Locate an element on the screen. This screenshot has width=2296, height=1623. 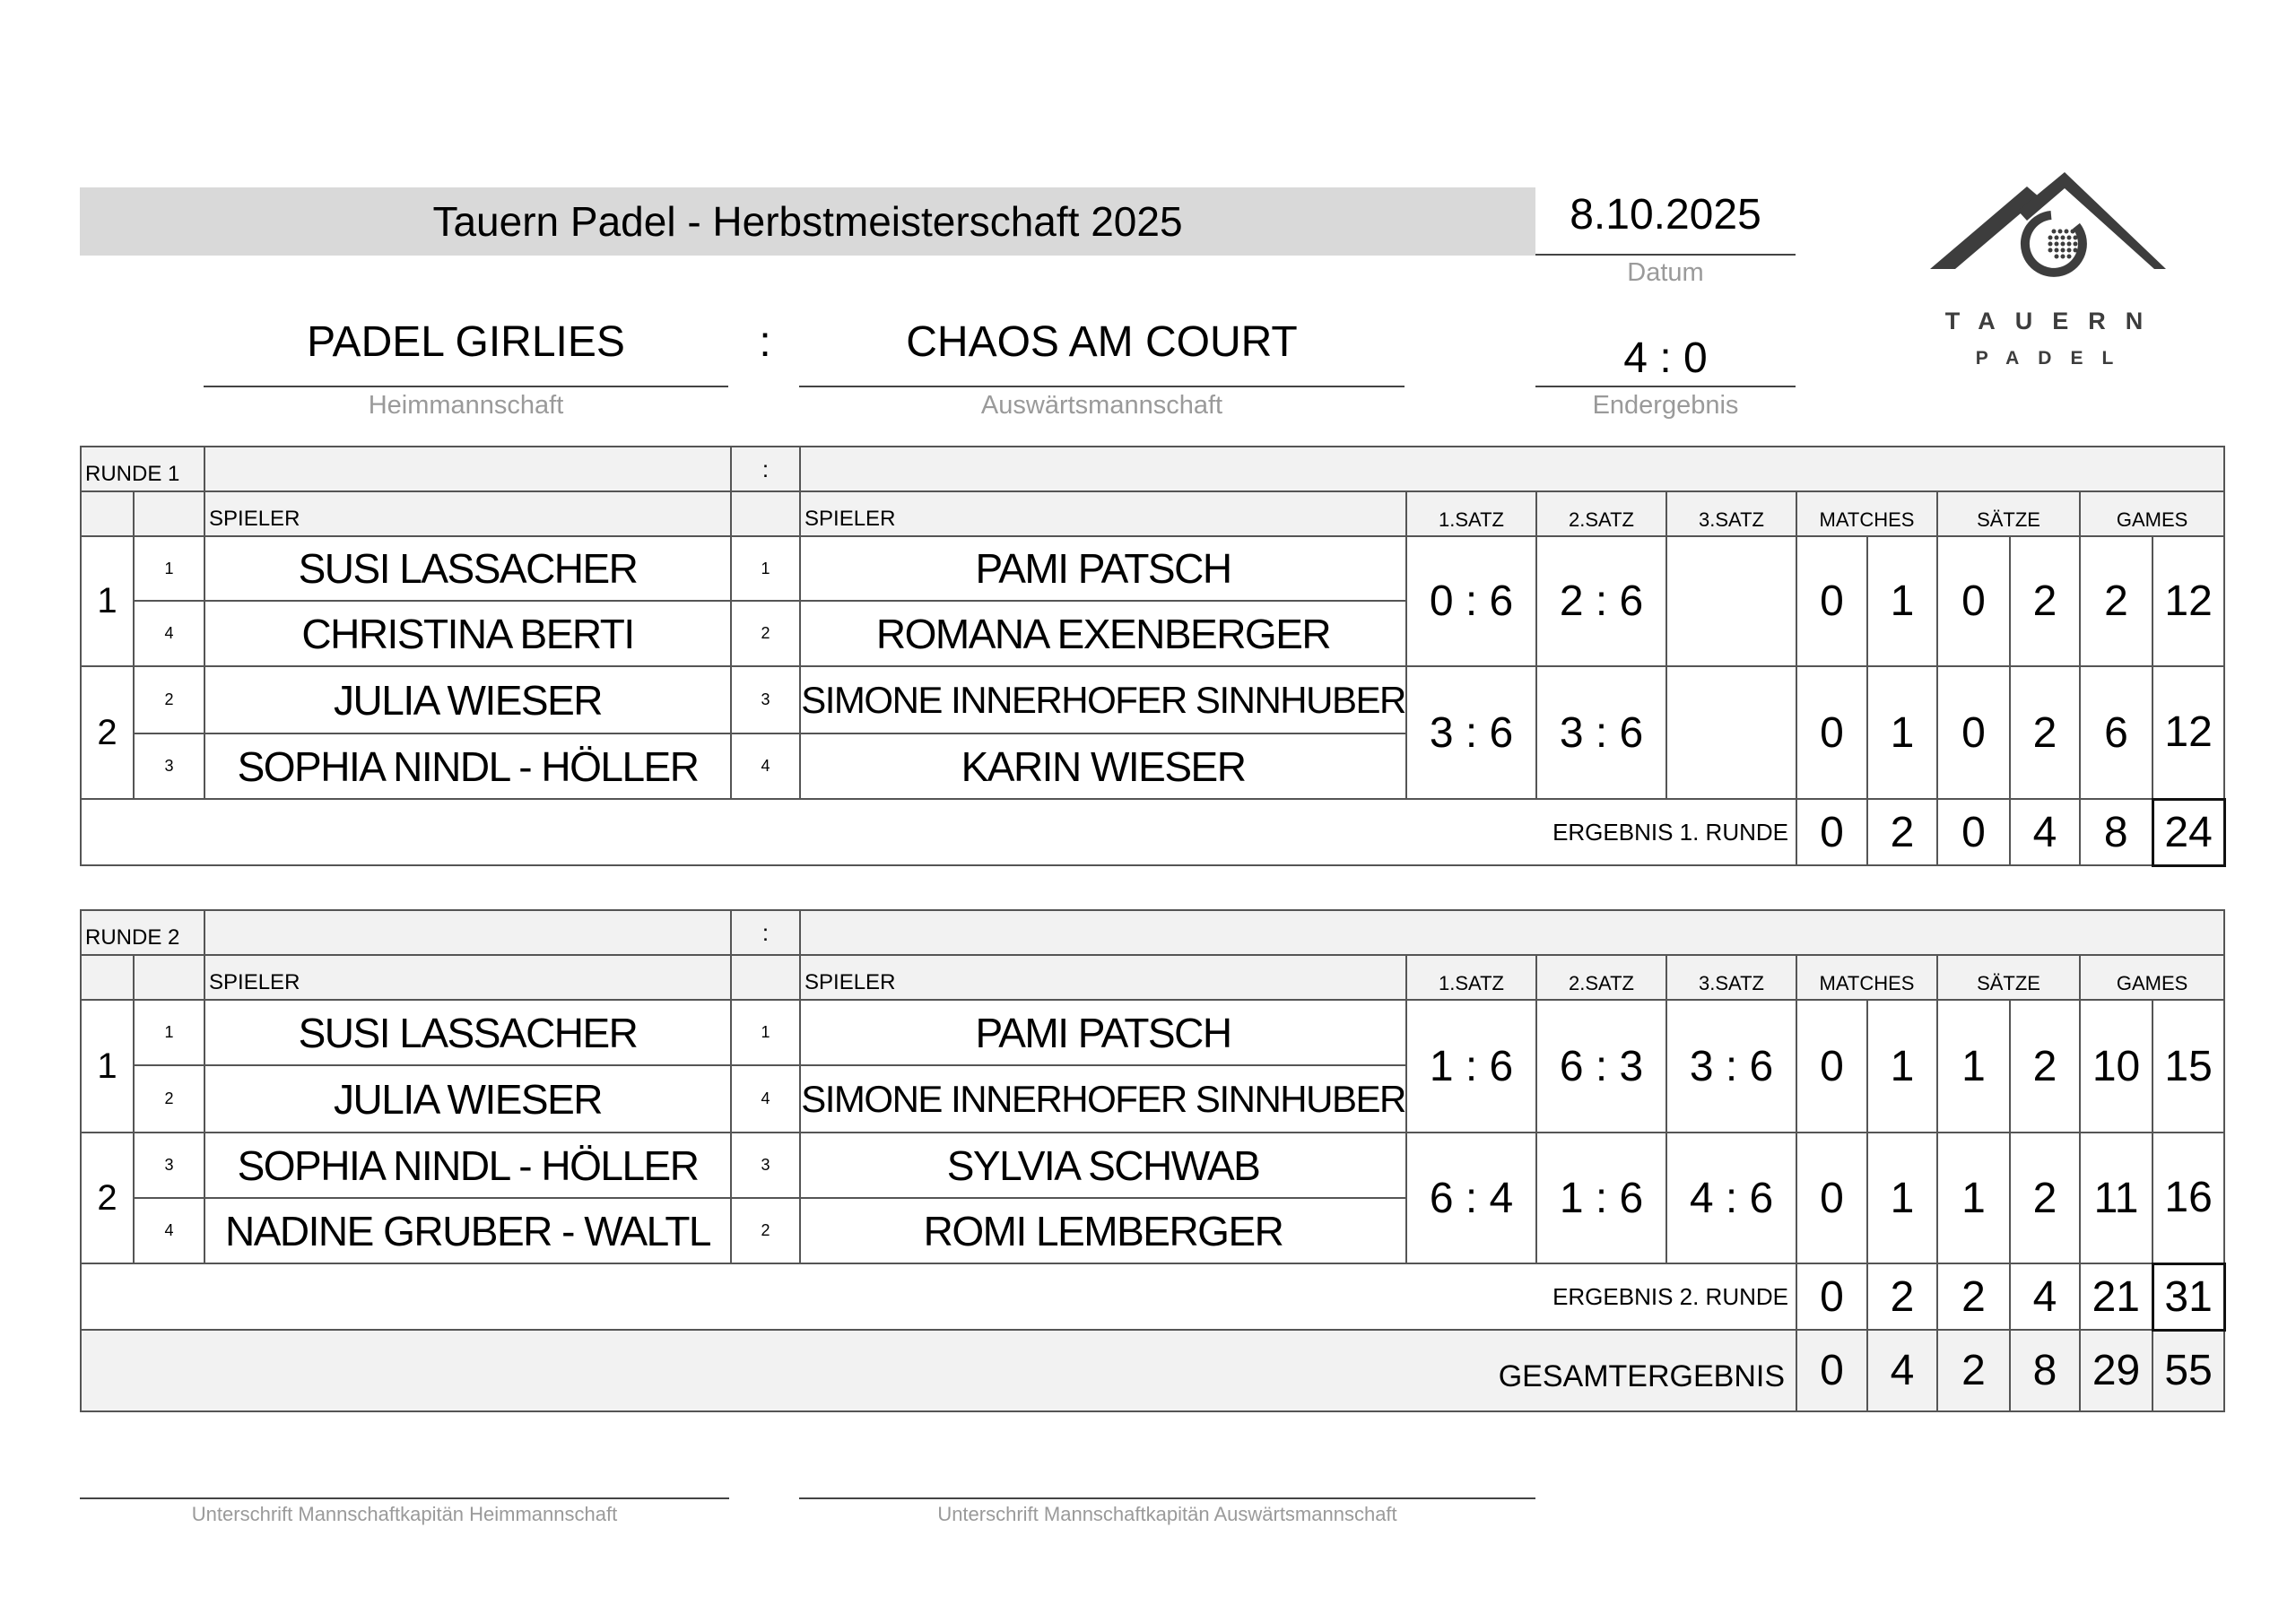
set-1-score: 6 : 4 is located at coordinates (1471, 1198).